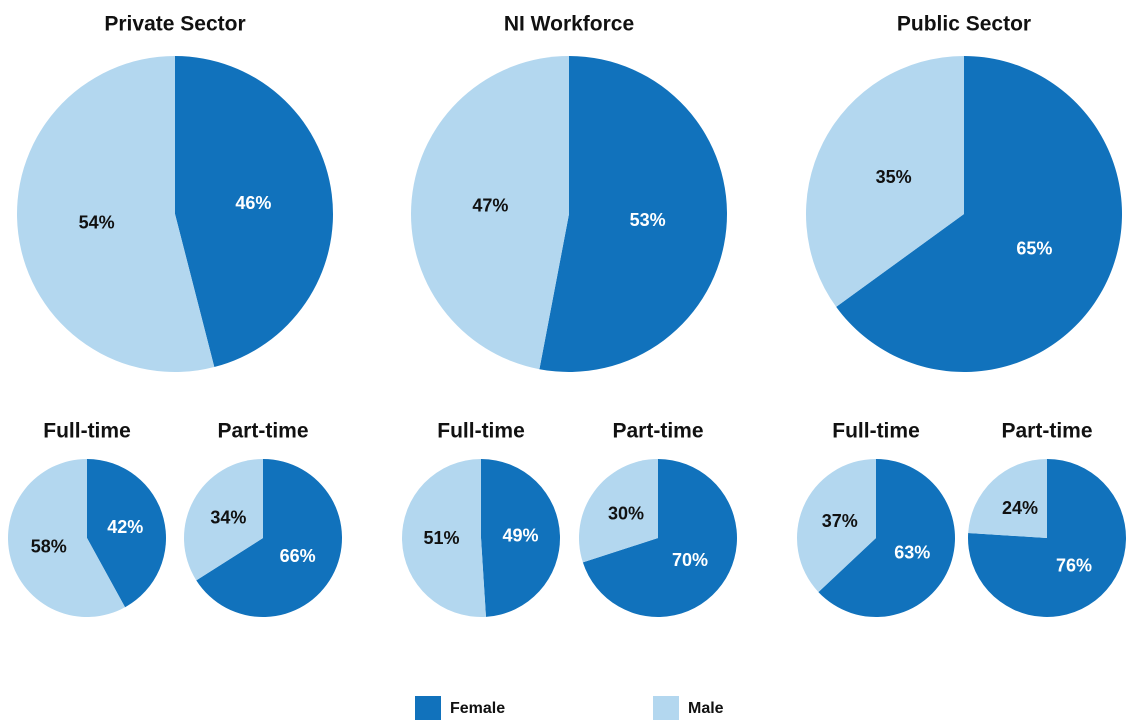 Image resolution: width=1126 pixels, height=725 pixels. What do you see at coordinates (648, 220) in the screenshot?
I see `slice-label: 53%` at bounding box center [648, 220].